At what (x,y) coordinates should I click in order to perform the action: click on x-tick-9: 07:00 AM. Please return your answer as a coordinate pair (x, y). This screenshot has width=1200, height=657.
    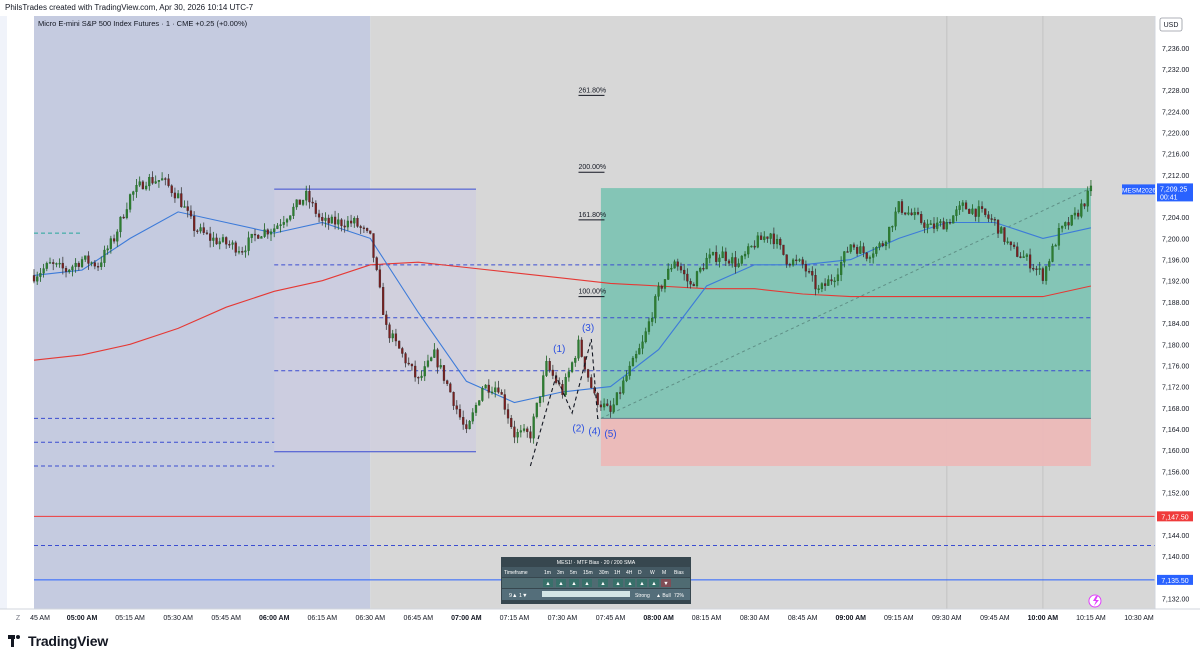
    Looking at the image, I should click on (466, 618).